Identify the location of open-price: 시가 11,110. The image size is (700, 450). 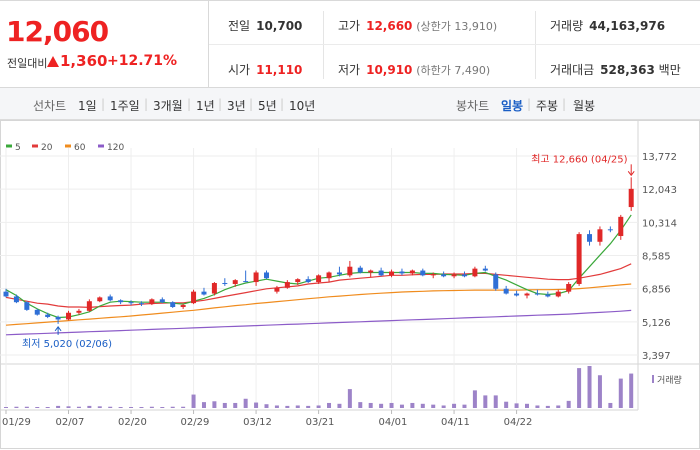
(265, 69).